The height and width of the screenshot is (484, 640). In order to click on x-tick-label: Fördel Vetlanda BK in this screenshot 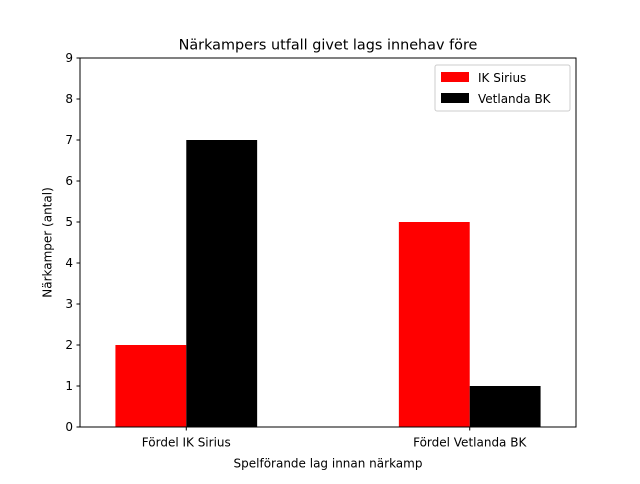, I will do `click(470, 443)`.